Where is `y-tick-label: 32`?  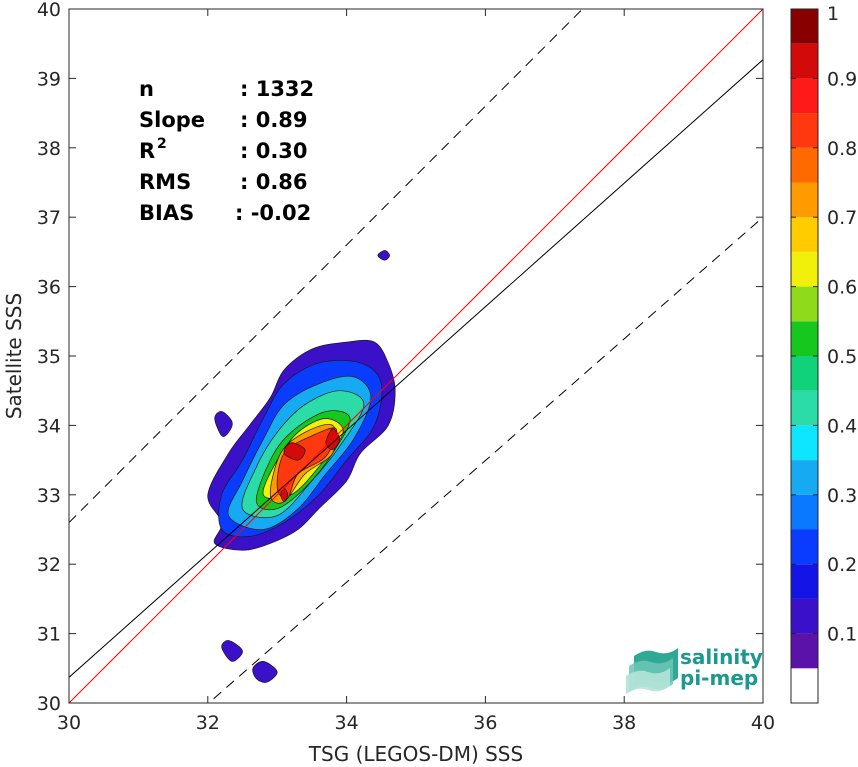
y-tick-label: 32 is located at coordinates (49, 565).